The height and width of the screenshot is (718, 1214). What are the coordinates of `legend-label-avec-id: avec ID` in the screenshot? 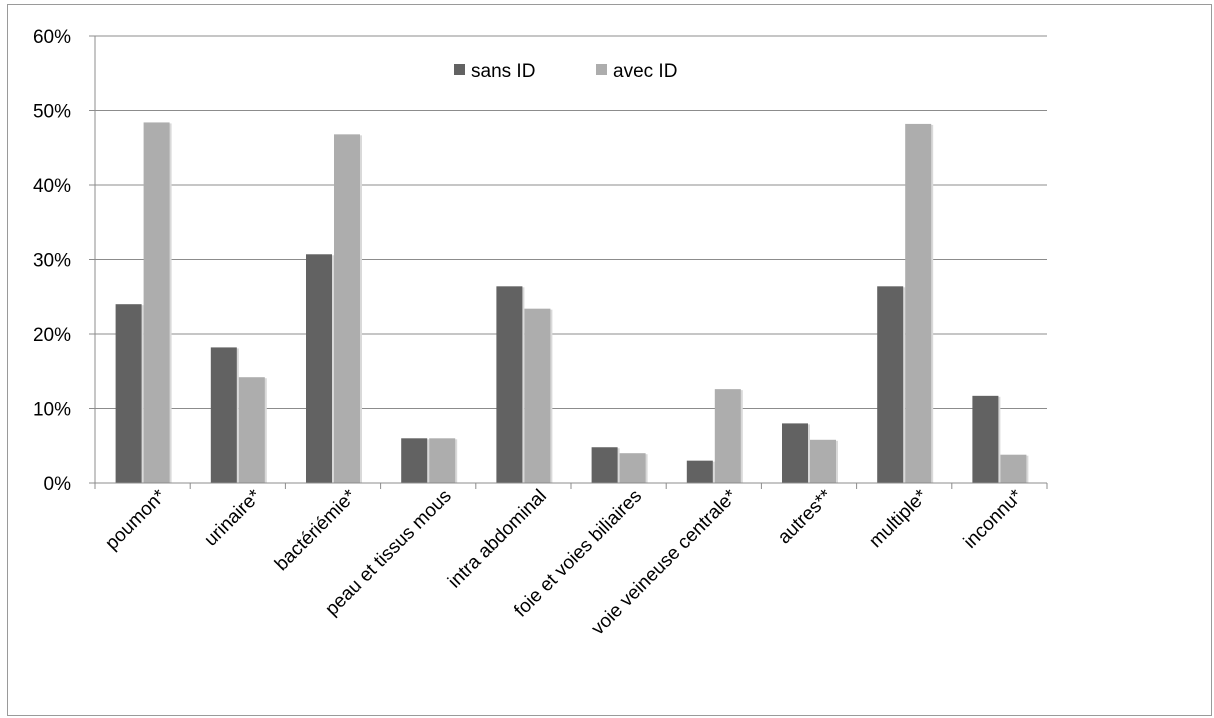 It's located at (645, 71).